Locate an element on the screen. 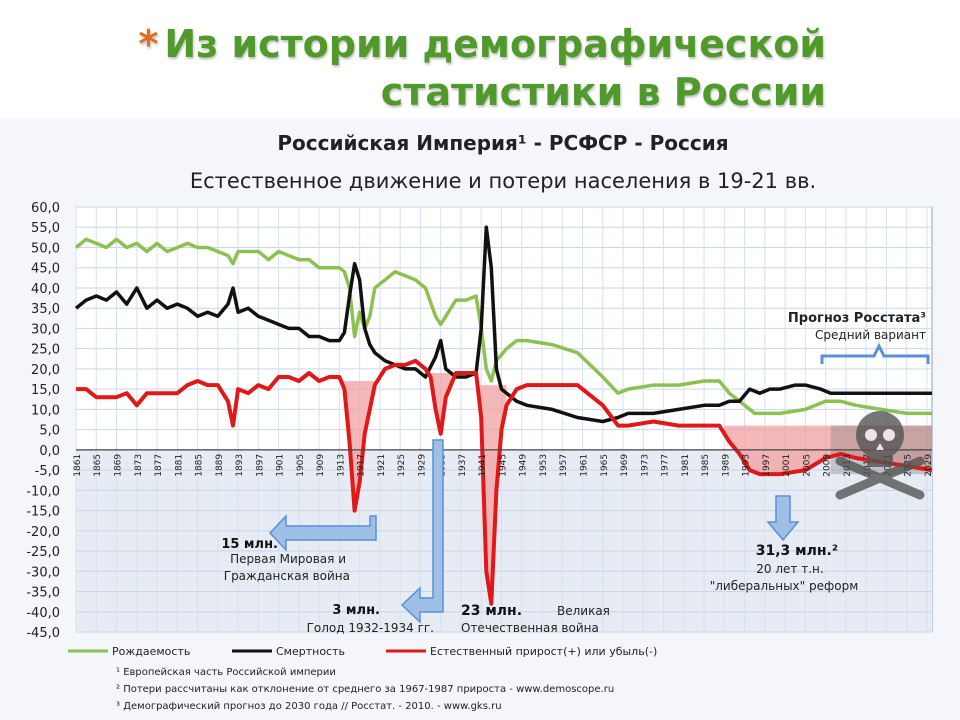 This screenshot has height=720, width=960. x-tick-label: 1945 is located at coordinates (503, 465).